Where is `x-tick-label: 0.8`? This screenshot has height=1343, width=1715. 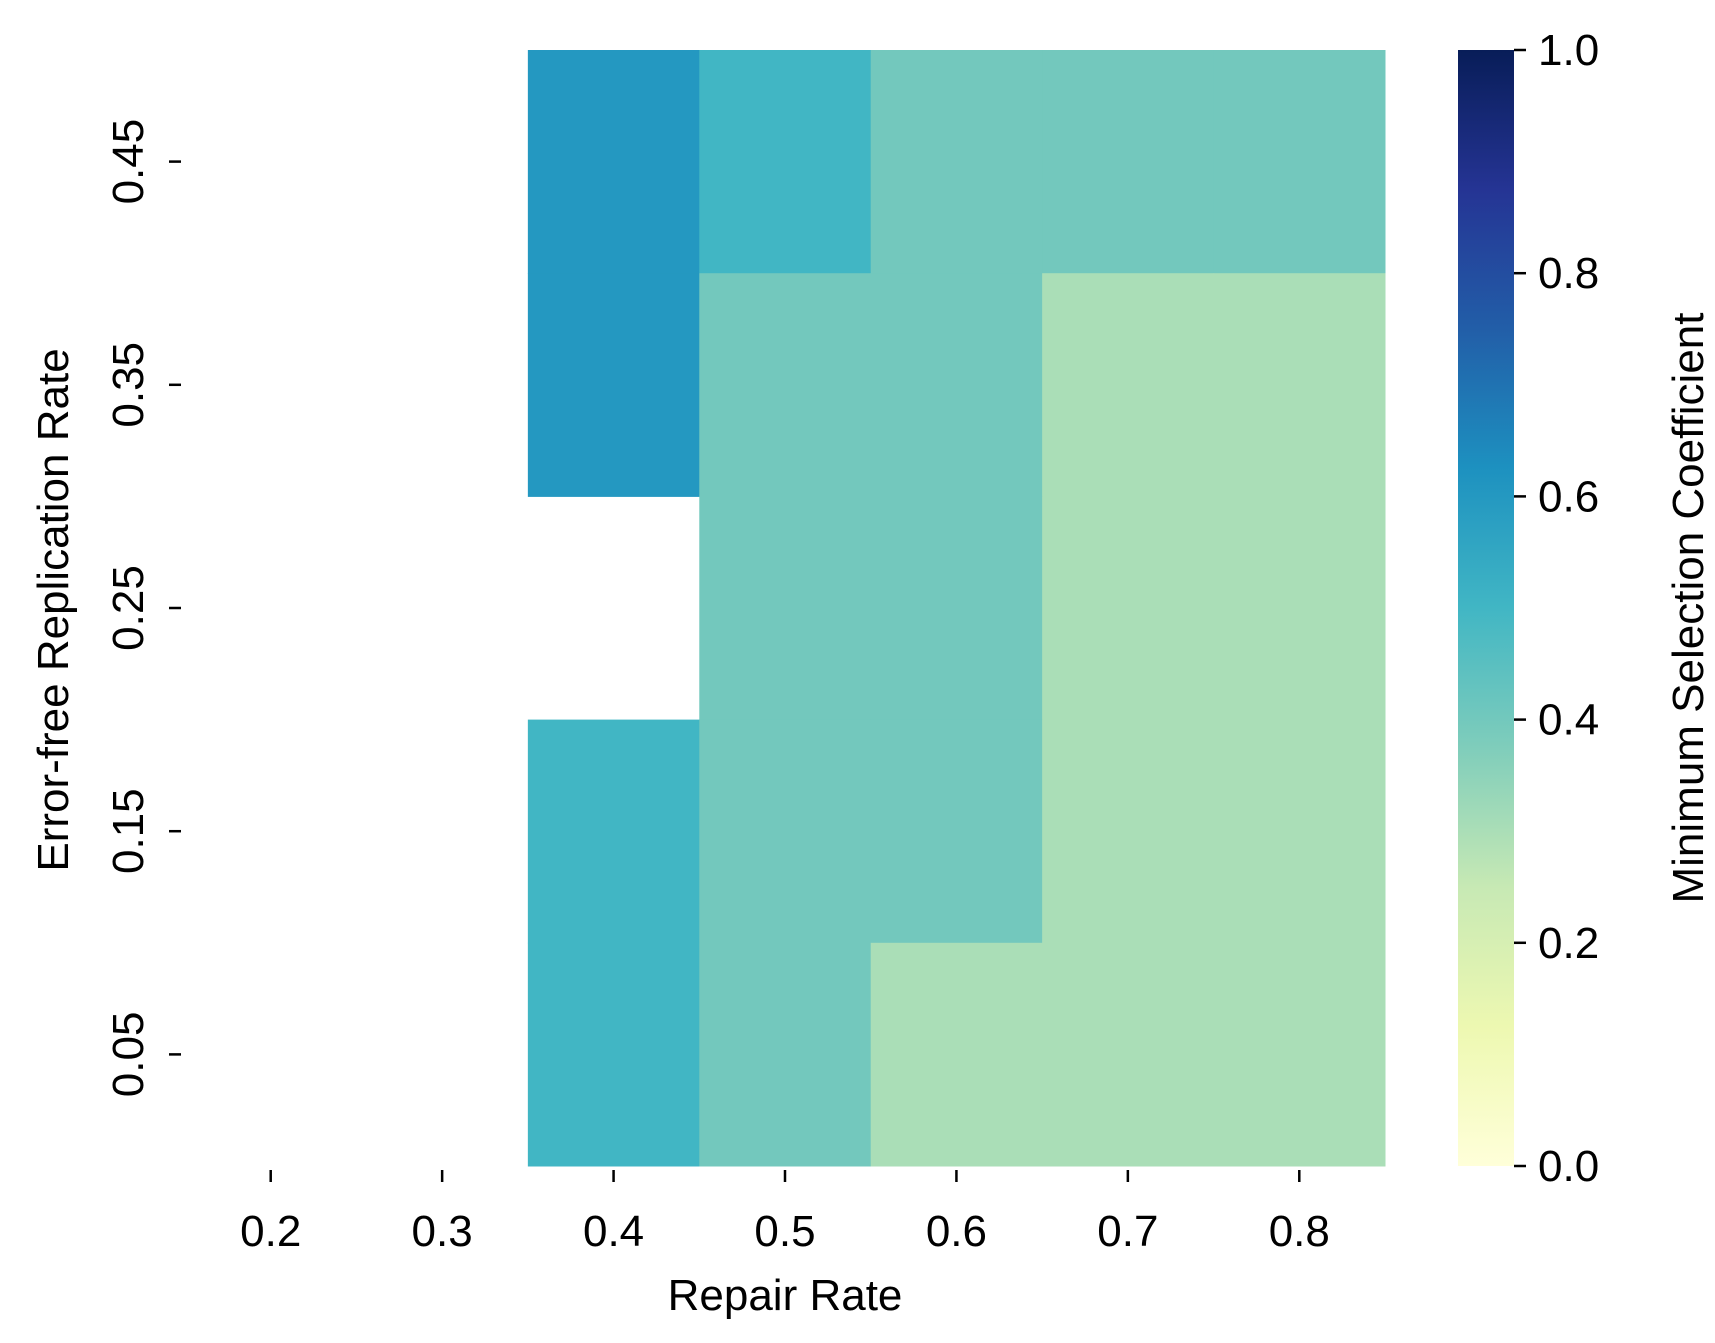
x-tick-label: 0.8 is located at coordinates (1299, 1231).